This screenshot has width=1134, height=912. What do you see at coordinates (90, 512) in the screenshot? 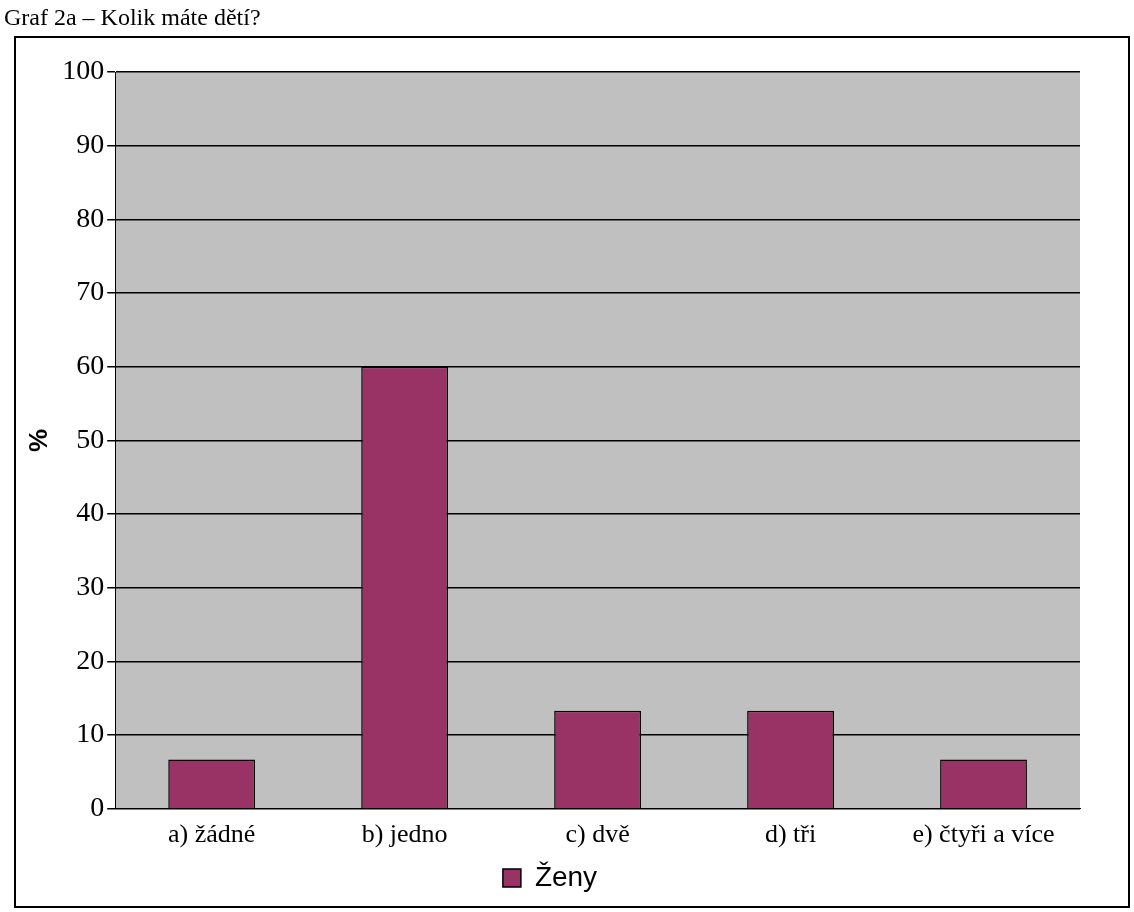
I see `y-tick-label: 40` at bounding box center [90, 512].